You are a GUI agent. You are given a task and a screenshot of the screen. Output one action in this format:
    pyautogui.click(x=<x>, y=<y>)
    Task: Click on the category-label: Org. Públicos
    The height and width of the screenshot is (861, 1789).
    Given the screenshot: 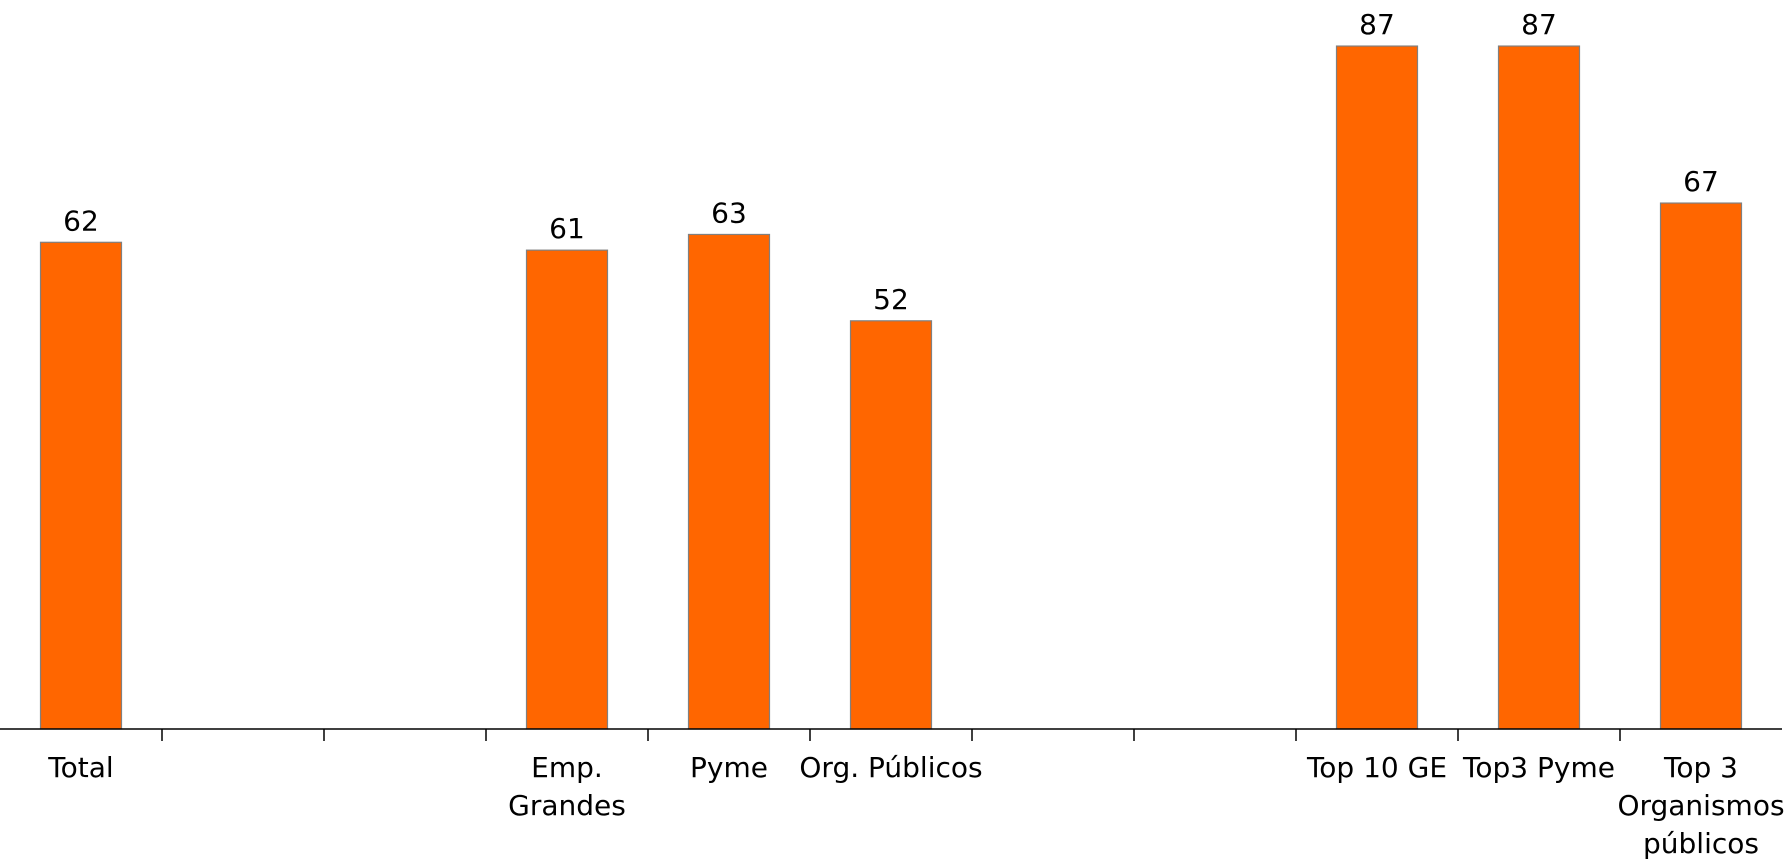 What is the action you would take?
    pyautogui.click(x=890, y=767)
    